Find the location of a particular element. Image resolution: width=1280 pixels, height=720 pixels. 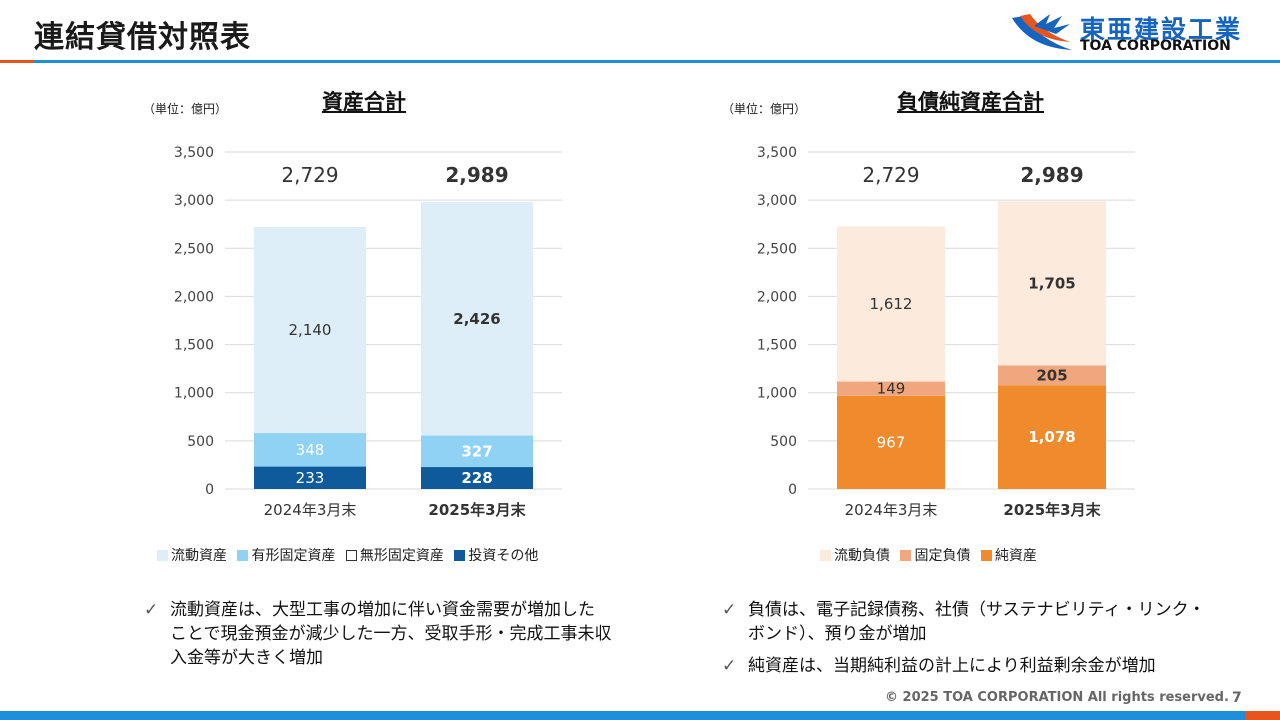

legend-net-assets: 純資産 is located at coordinates (1008, 555).